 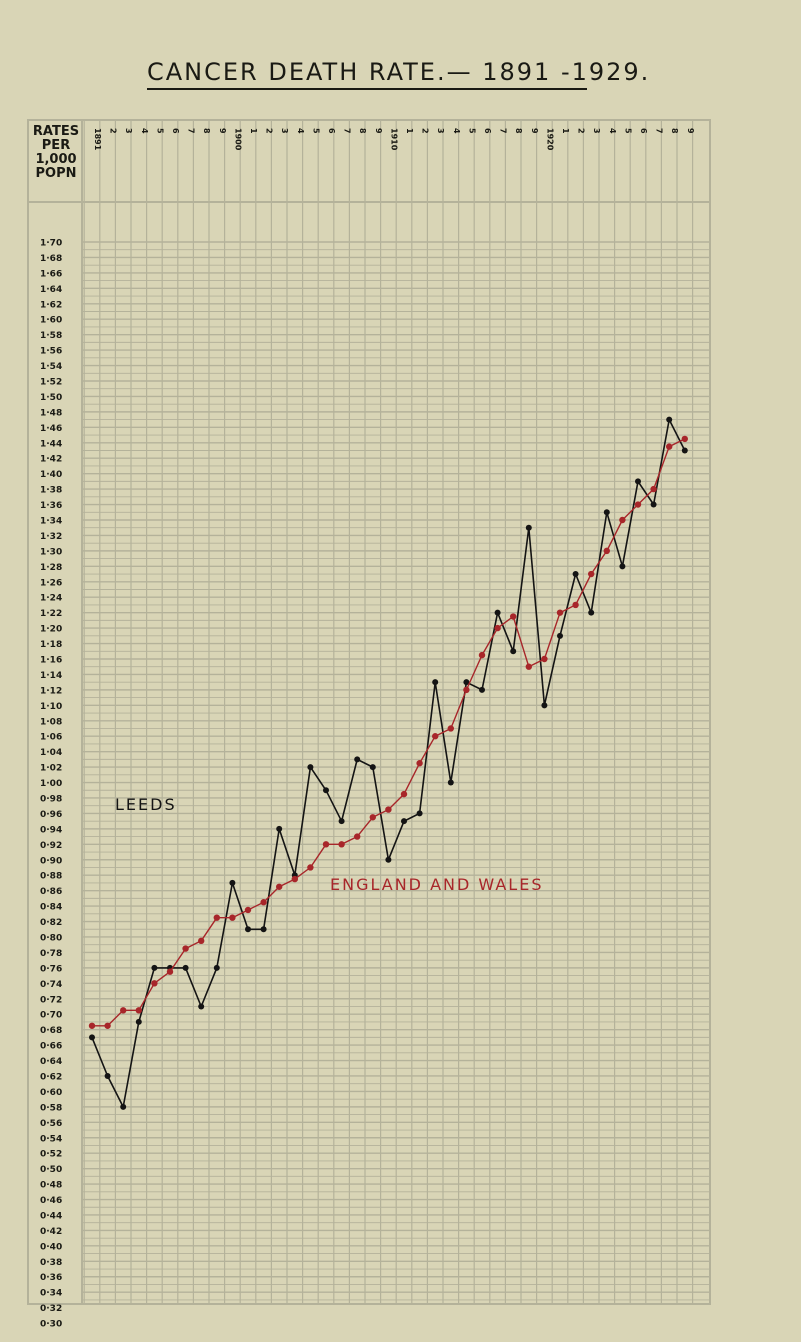 What do you see at coordinates (503, 131) in the screenshot?
I see `x-tick-label: 7` at bounding box center [503, 131].